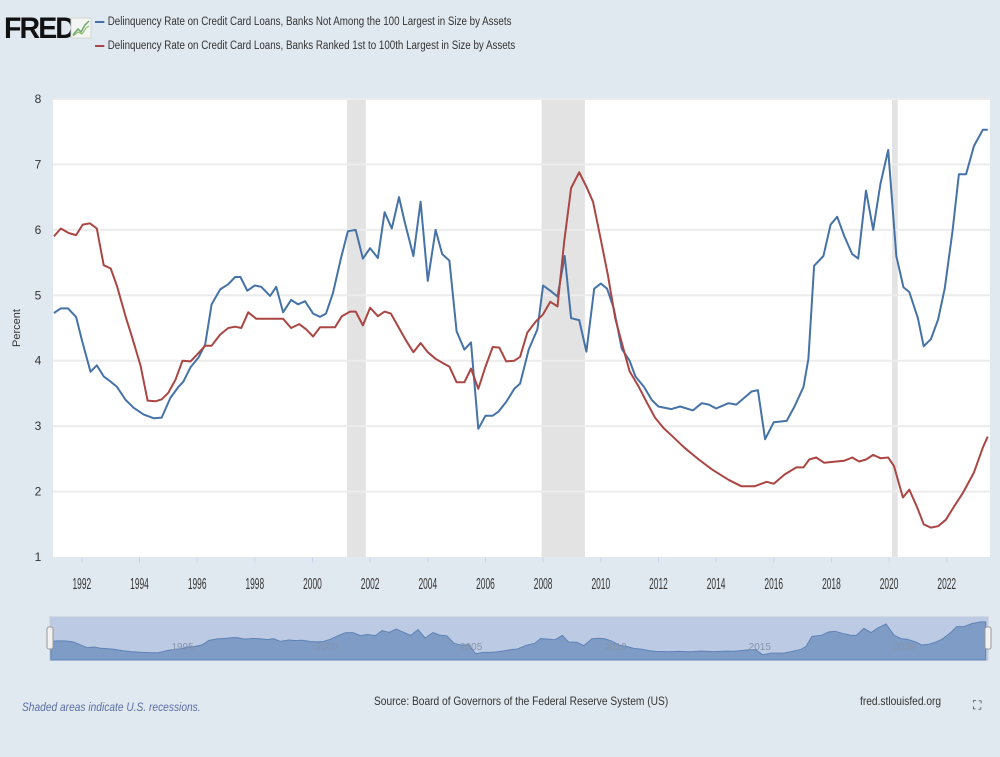  What do you see at coordinates (831, 584) in the screenshot?
I see `x-tick-label: 2018` at bounding box center [831, 584].